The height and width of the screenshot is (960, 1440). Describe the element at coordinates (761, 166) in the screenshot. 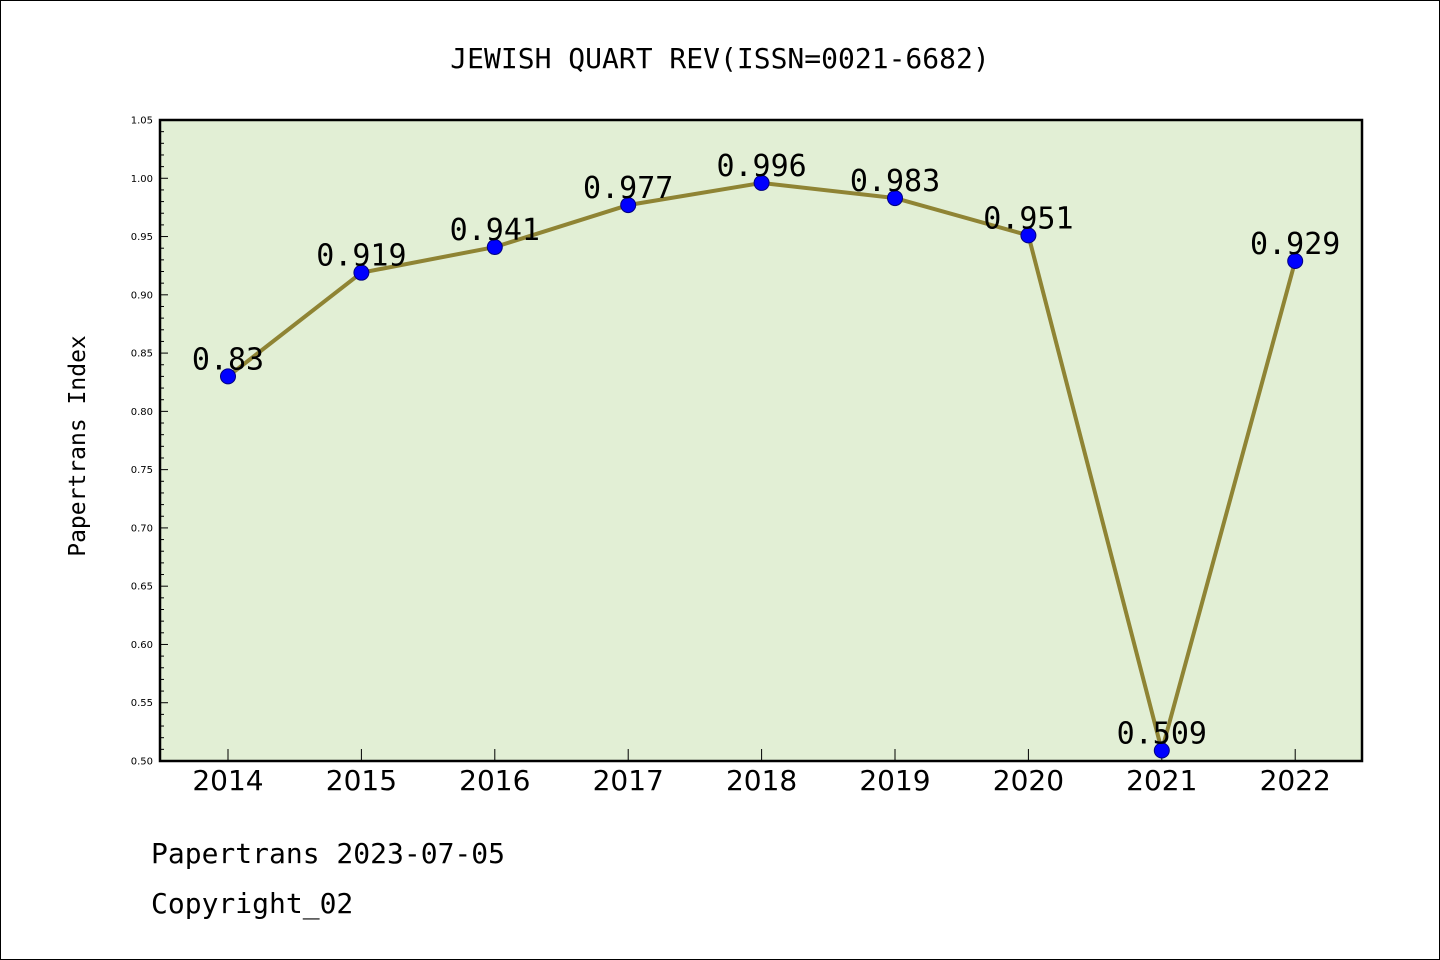

I see `data-label: 0.996` at that location.